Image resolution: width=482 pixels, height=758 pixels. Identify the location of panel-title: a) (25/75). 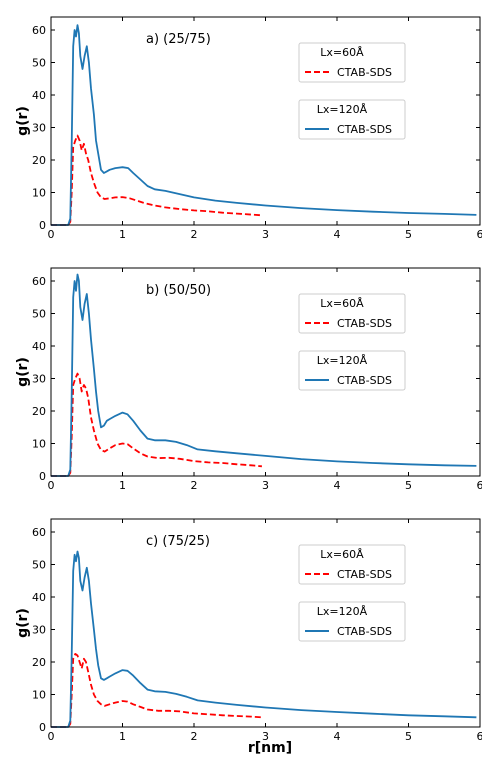
(178, 39).